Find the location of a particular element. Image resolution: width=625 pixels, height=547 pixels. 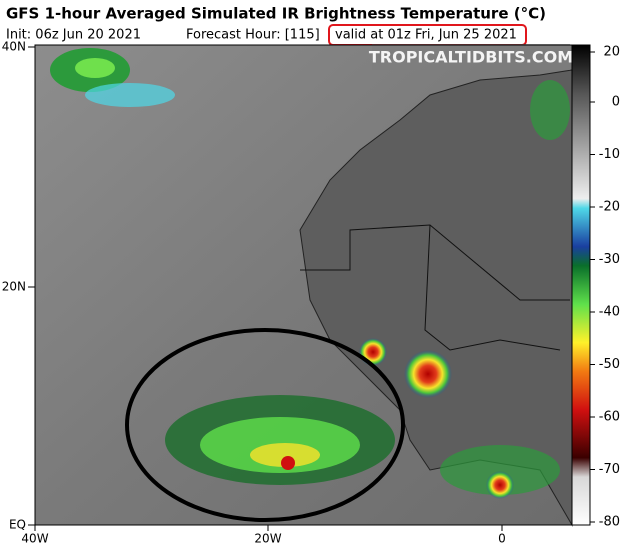

colorbar-label: -80 is located at coordinates (609, 522).